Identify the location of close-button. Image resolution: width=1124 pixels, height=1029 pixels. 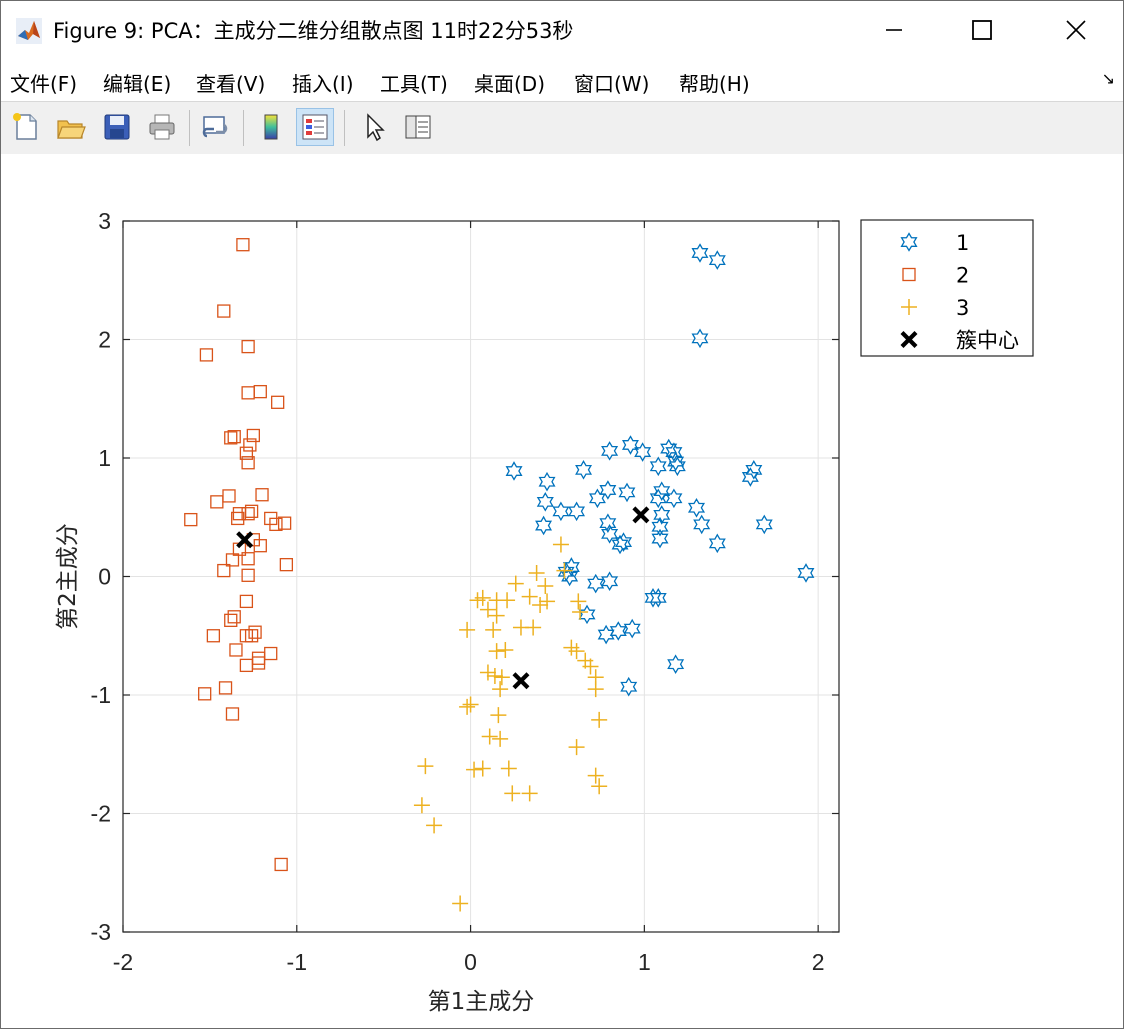
(1076, 30).